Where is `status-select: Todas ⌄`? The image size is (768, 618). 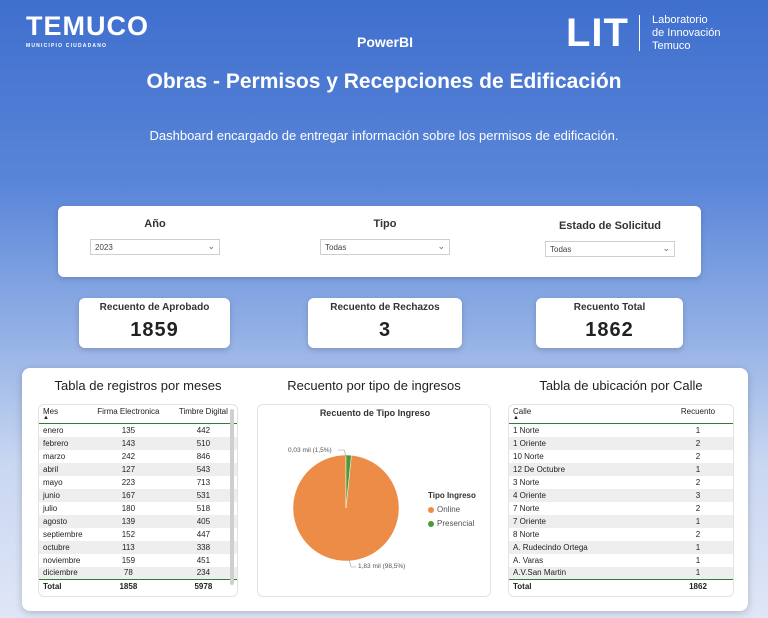 status-select: Todas ⌄ is located at coordinates (610, 249).